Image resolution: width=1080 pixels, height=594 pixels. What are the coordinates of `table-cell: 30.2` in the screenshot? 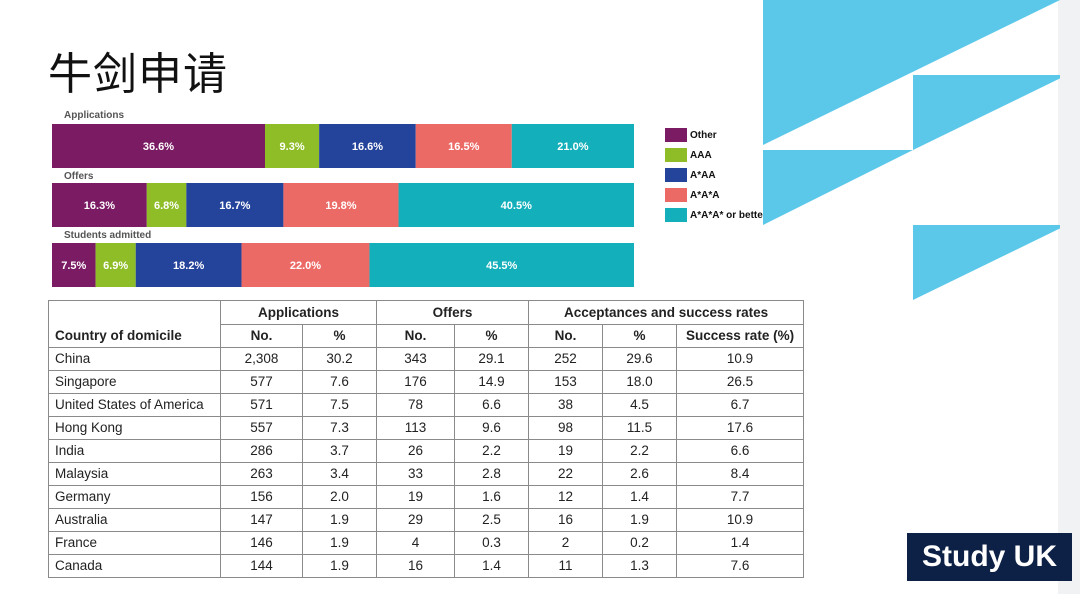 It's located at (339, 359).